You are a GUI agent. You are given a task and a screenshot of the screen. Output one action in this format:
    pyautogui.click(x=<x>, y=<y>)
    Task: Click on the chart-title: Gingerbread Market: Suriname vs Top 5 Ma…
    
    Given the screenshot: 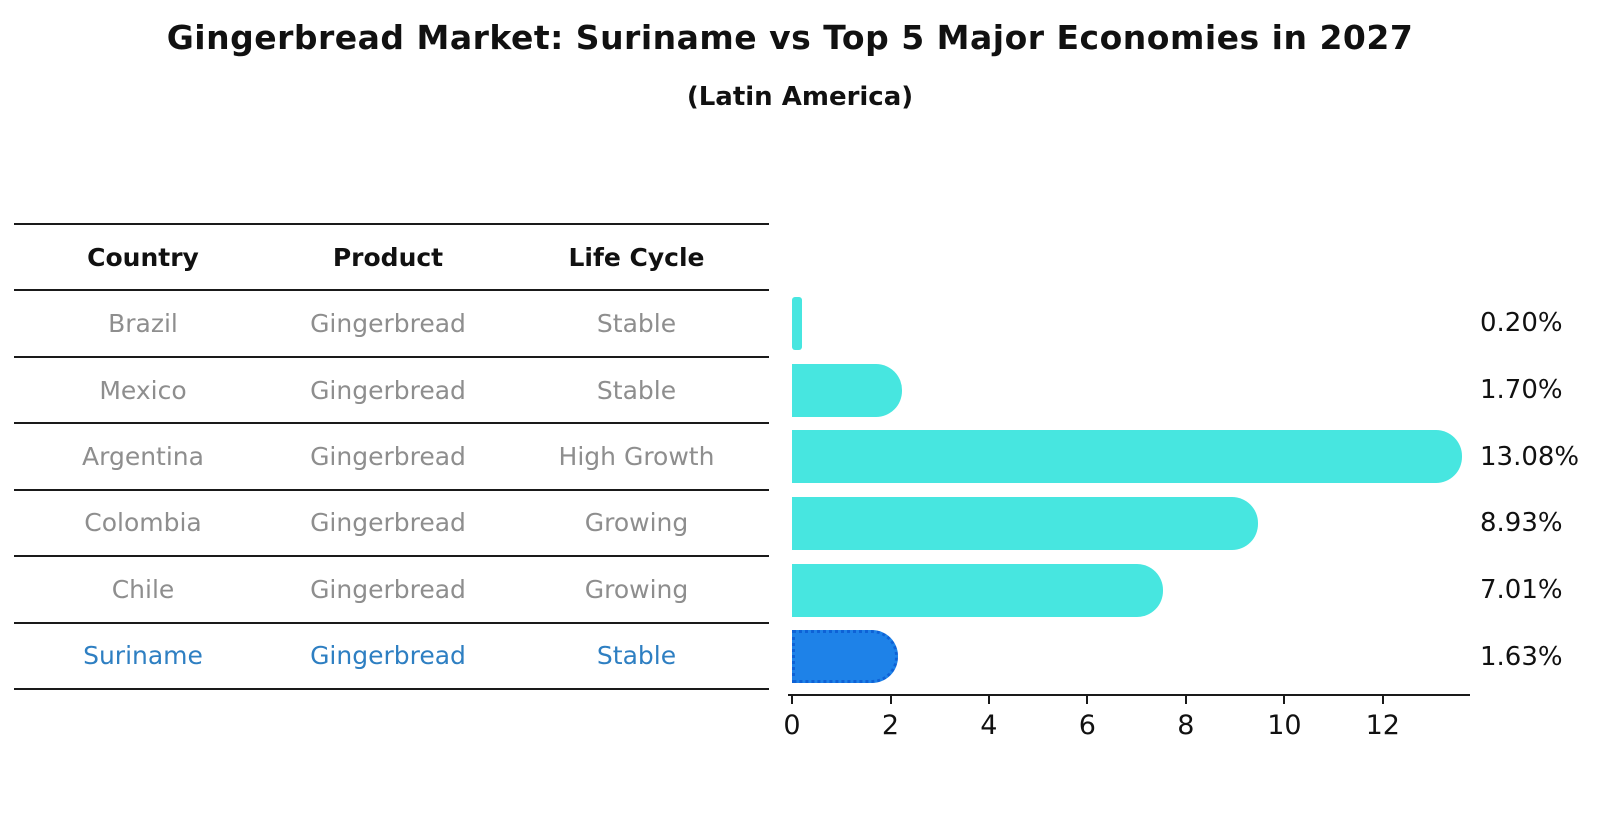 What is the action you would take?
    pyautogui.click(x=790, y=37)
    